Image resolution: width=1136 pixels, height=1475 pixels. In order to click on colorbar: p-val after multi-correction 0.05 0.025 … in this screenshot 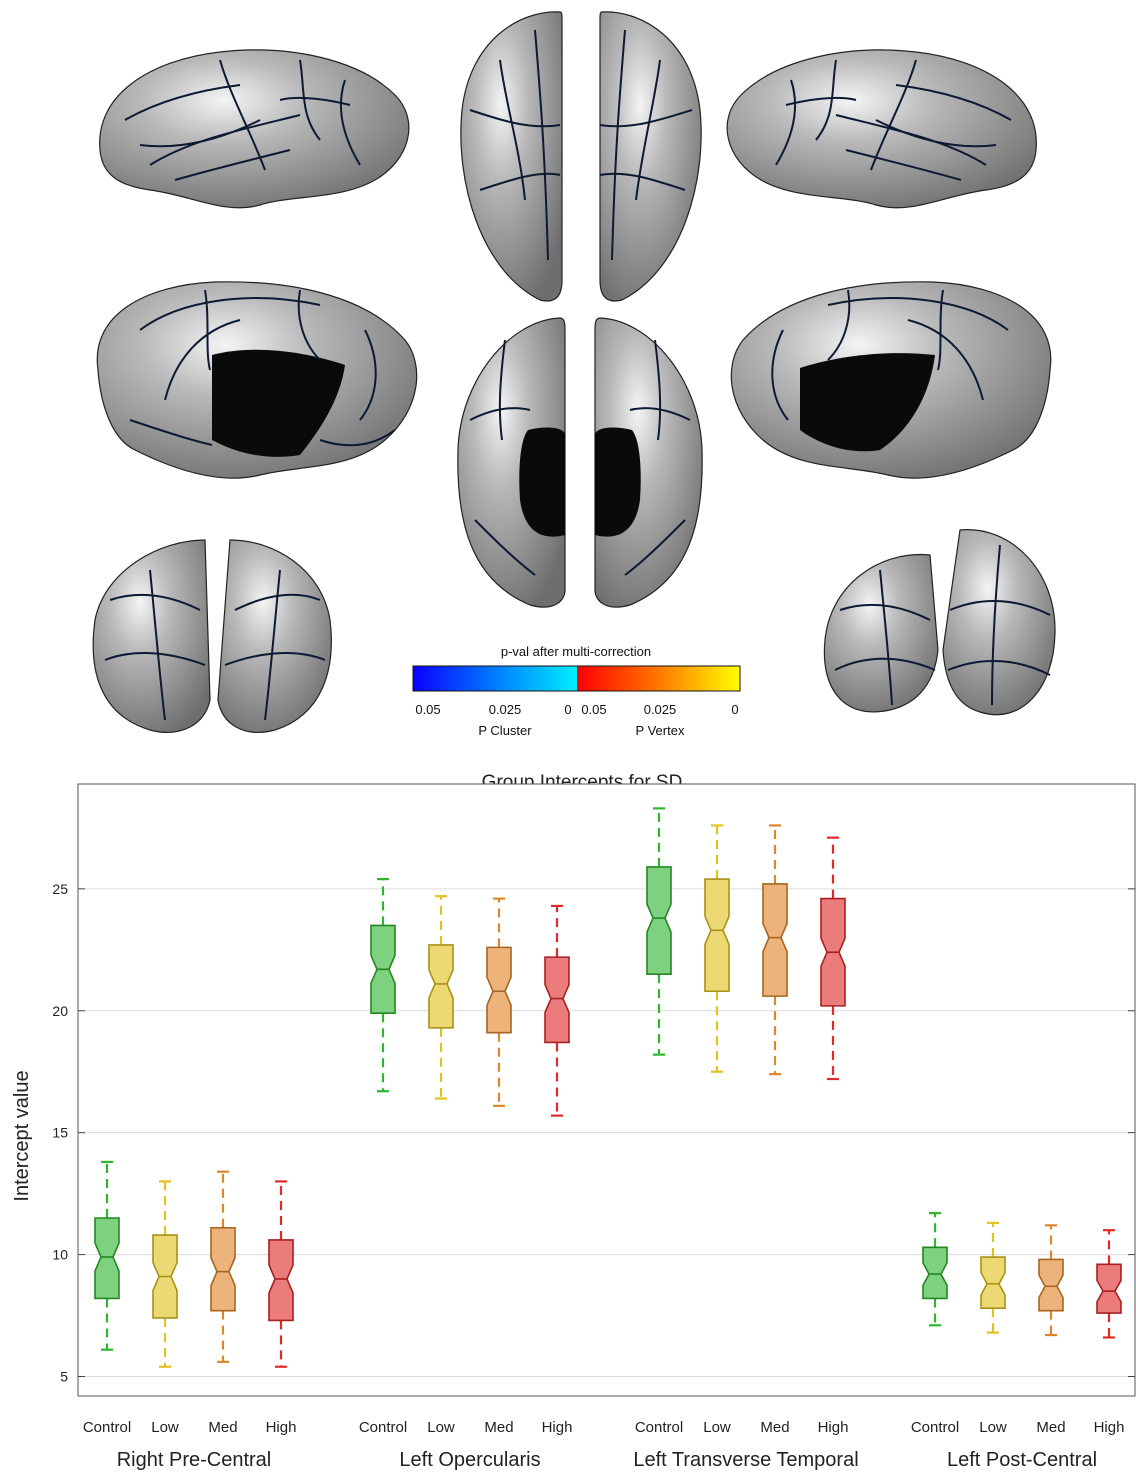, I will do `click(576, 691)`.